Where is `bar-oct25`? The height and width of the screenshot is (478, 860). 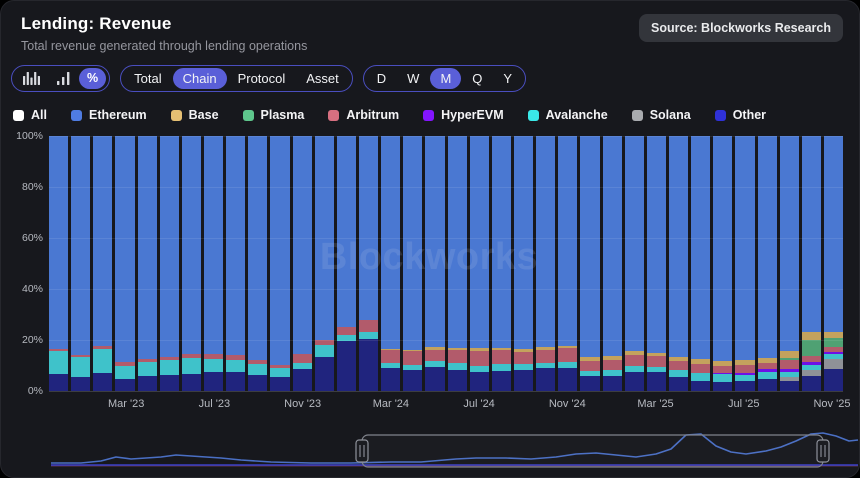 bar-oct25 is located at coordinates (811, 263).